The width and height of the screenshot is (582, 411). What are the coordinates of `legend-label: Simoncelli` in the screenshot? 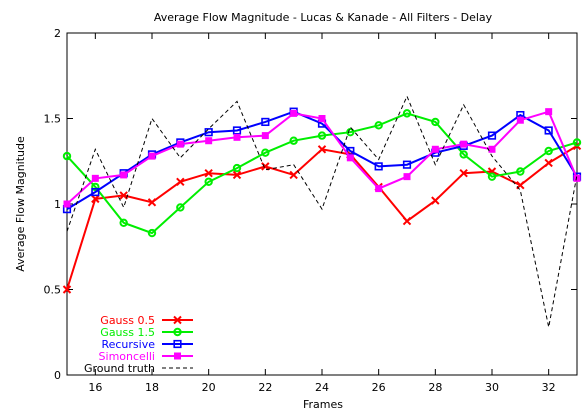 It's located at (127, 356).